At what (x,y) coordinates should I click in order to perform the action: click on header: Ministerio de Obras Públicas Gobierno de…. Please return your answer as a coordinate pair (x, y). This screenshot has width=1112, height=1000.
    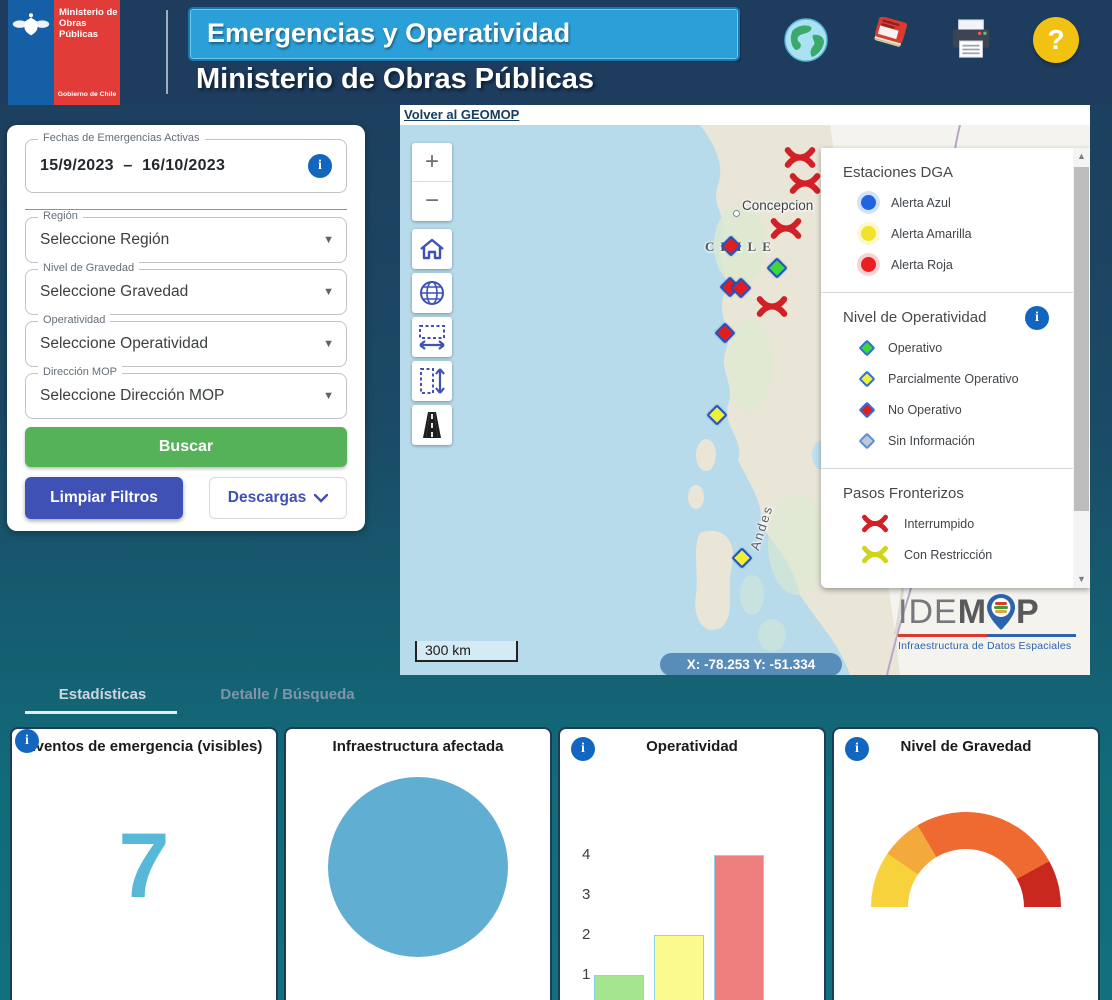
    Looking at the image, I should click on (556, 52).